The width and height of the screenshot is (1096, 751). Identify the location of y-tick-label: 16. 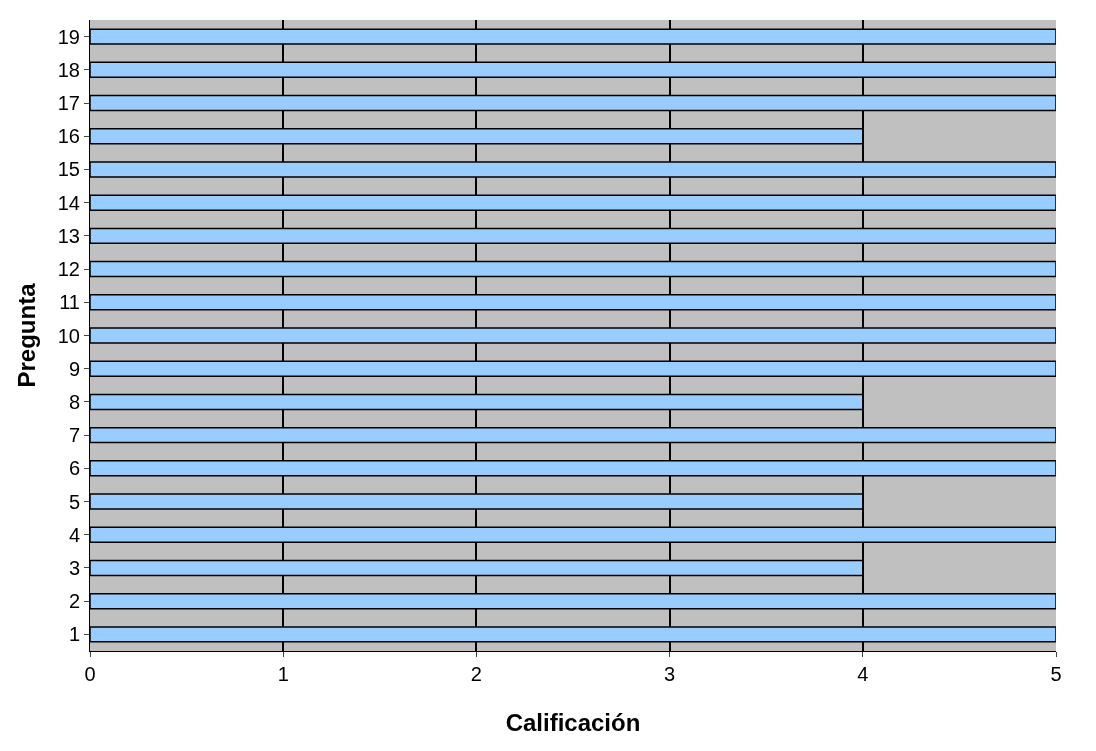
(68, 136).